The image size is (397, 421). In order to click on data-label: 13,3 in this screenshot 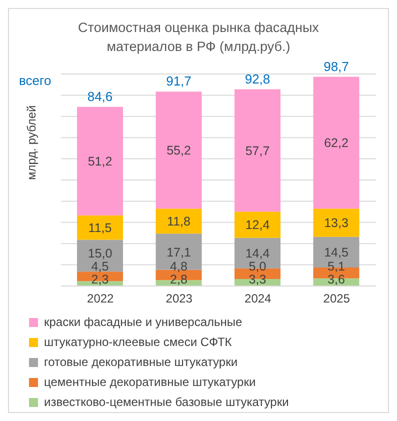, I will do `click(336, 223)`.